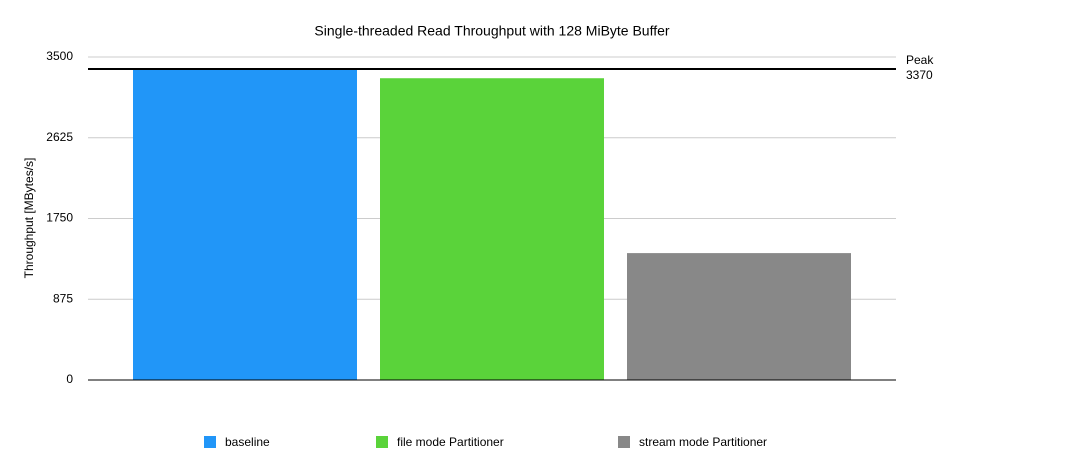 The height and width of the screenshot is (464, 1071). Describe the element at coordinates (59, 137) in the screenshot. I see `y-tick-label: 2625` at that location.